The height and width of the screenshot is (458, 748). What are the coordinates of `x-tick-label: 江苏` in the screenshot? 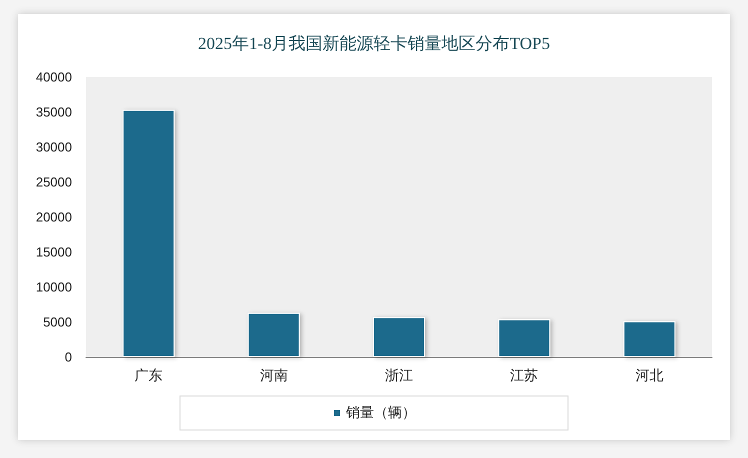 It's located at (524, 376).